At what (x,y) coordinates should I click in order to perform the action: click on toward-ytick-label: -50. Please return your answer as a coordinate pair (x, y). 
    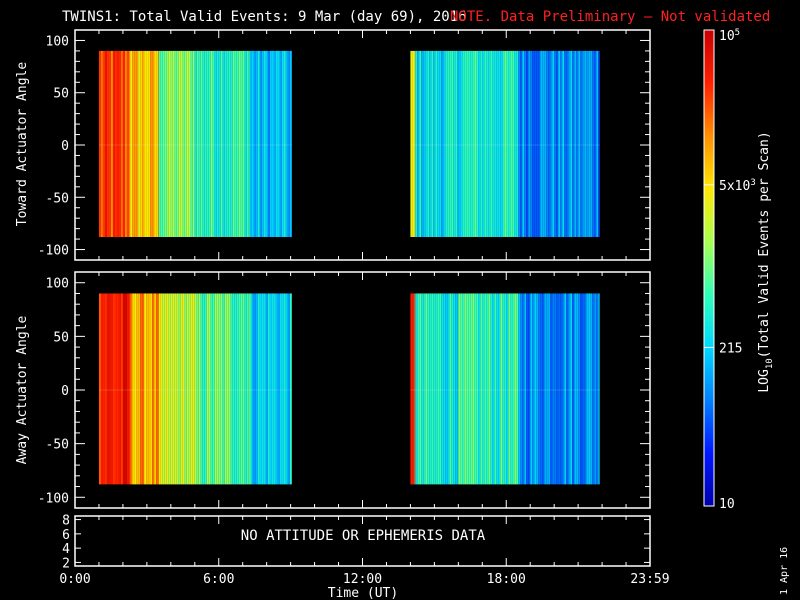
    Looking at the image, I should click on (57, 198).